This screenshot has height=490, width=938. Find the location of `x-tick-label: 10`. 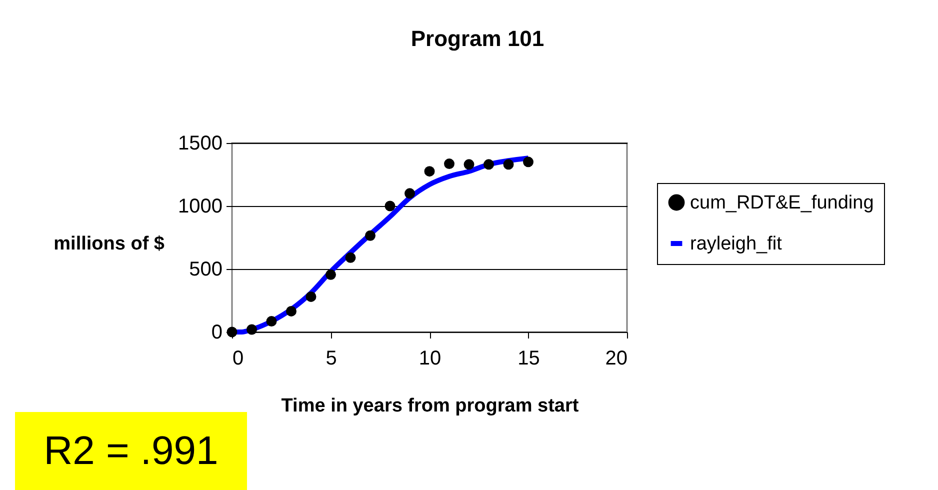

x-tick-label: 10 is located at coordinates (430, 359).